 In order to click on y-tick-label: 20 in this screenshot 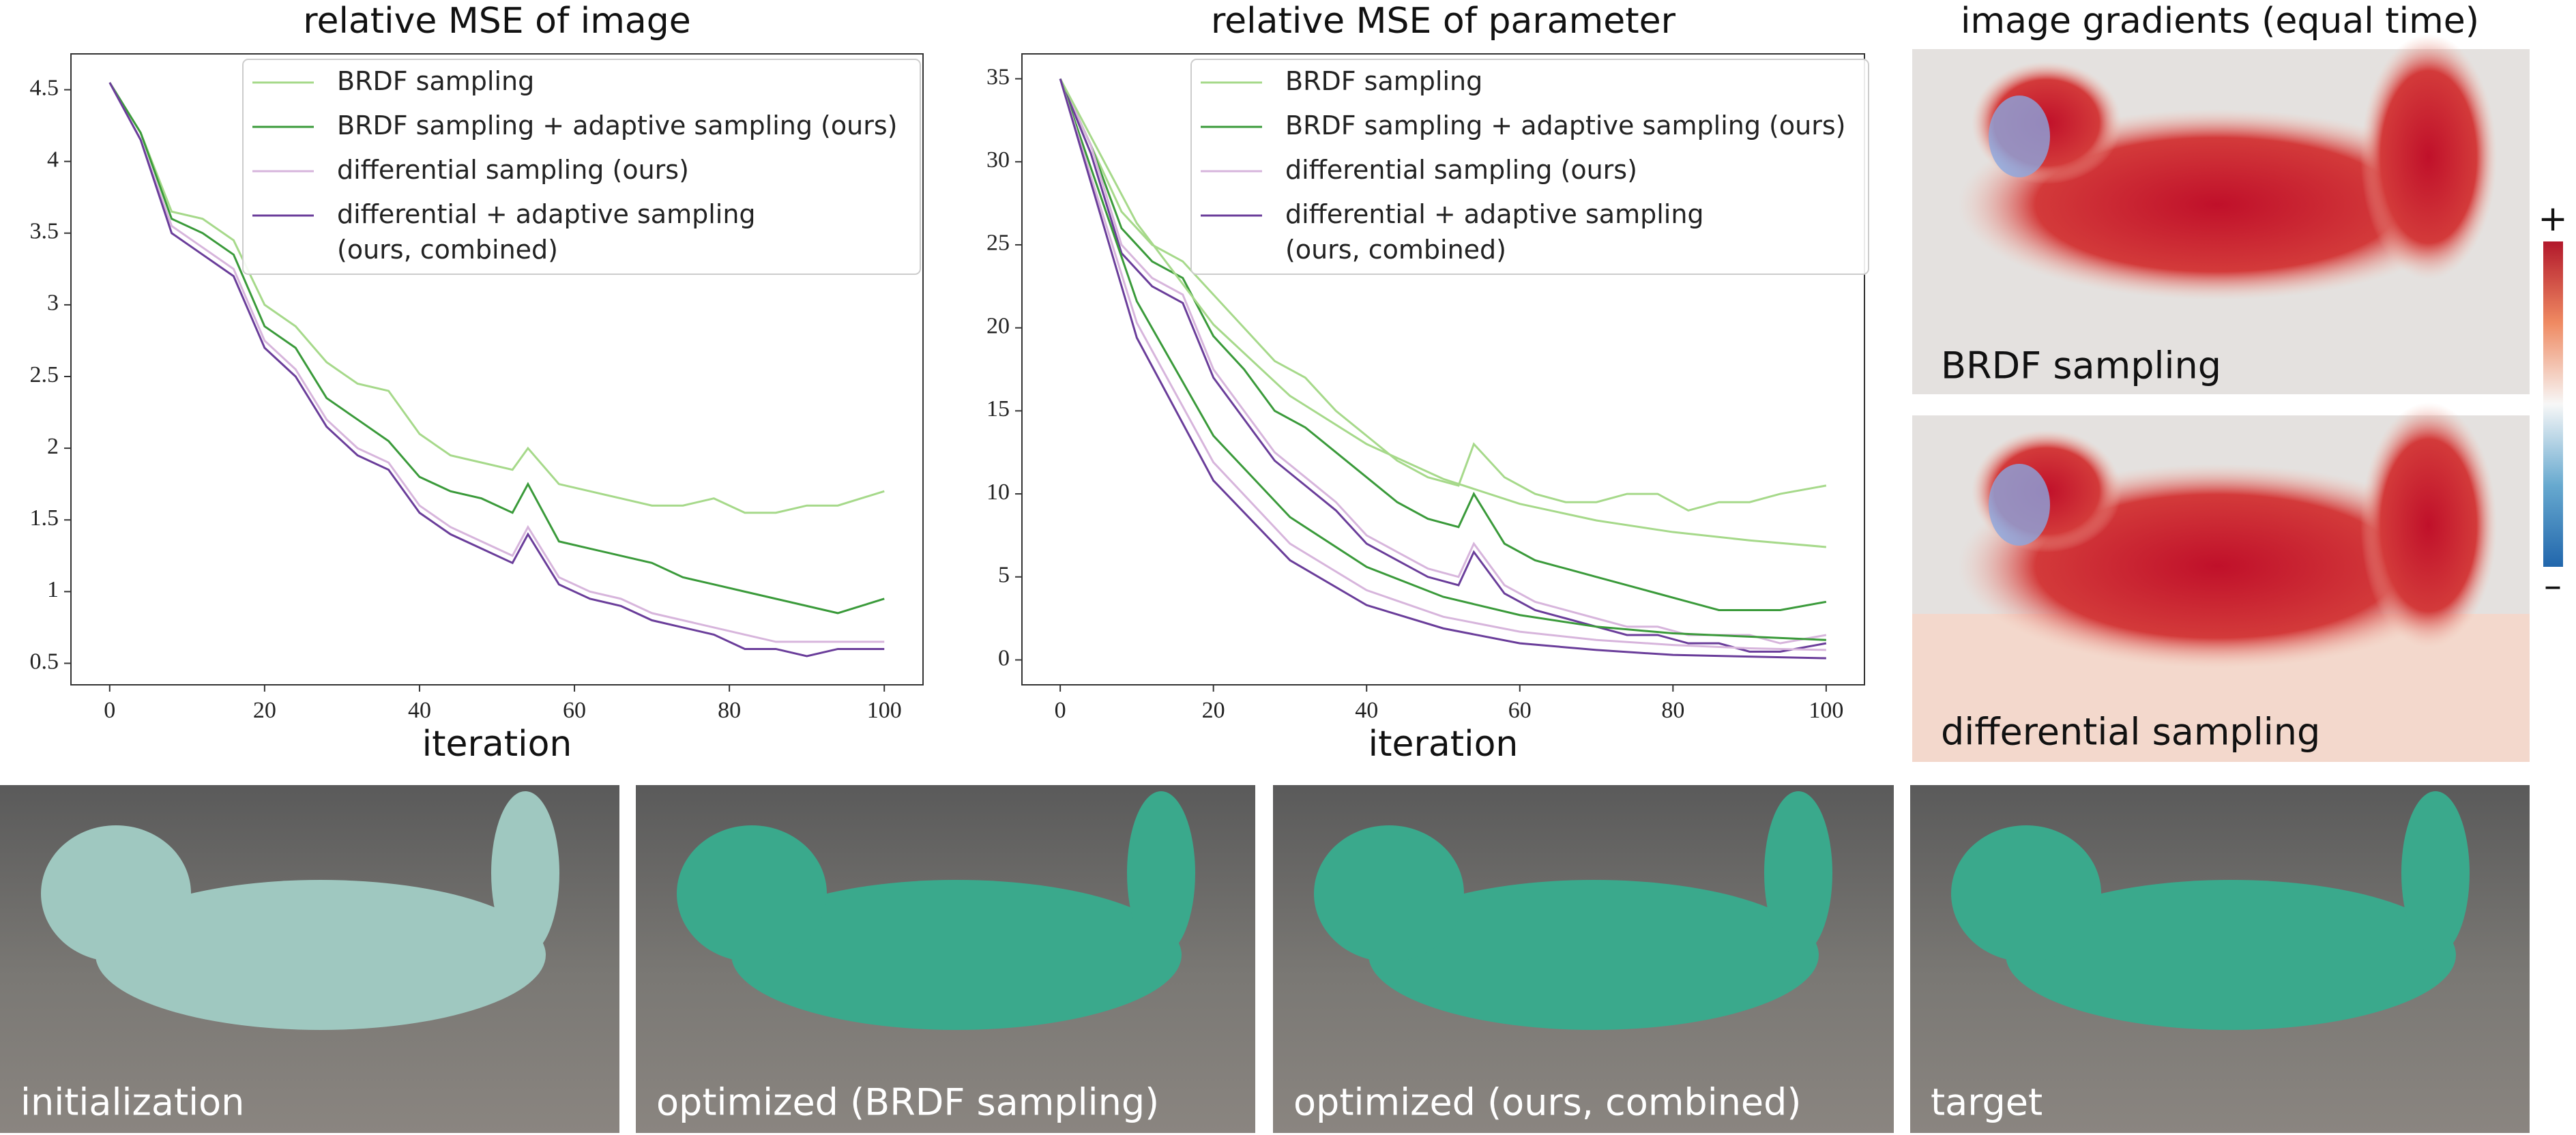, I will do `click(998, 325)`.